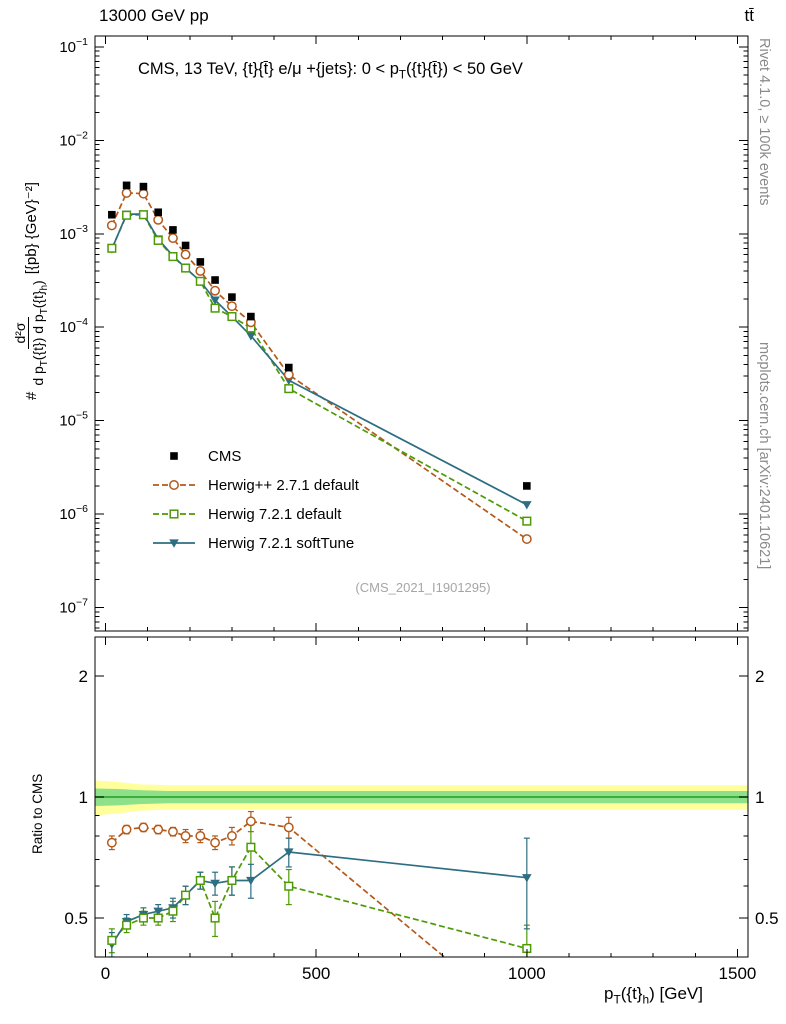 Image resolution: width=786 pixels, height=1024 pixels. What do you see at coordinates (38, 282) in the screenshot?
I see `den-text-4: )` at bounding box center [38, 282].